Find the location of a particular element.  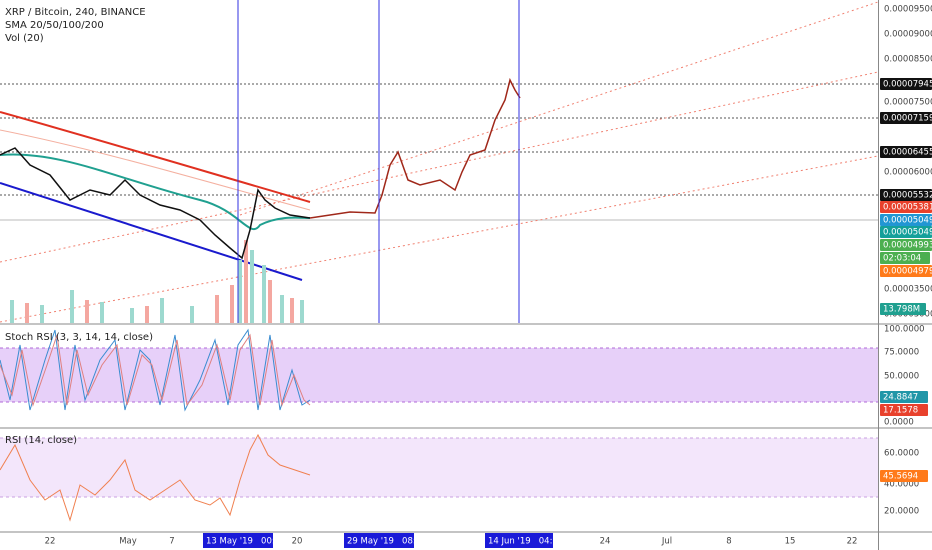

axis-badge-label: 02:03:04 is located at coordinates (902, 259).